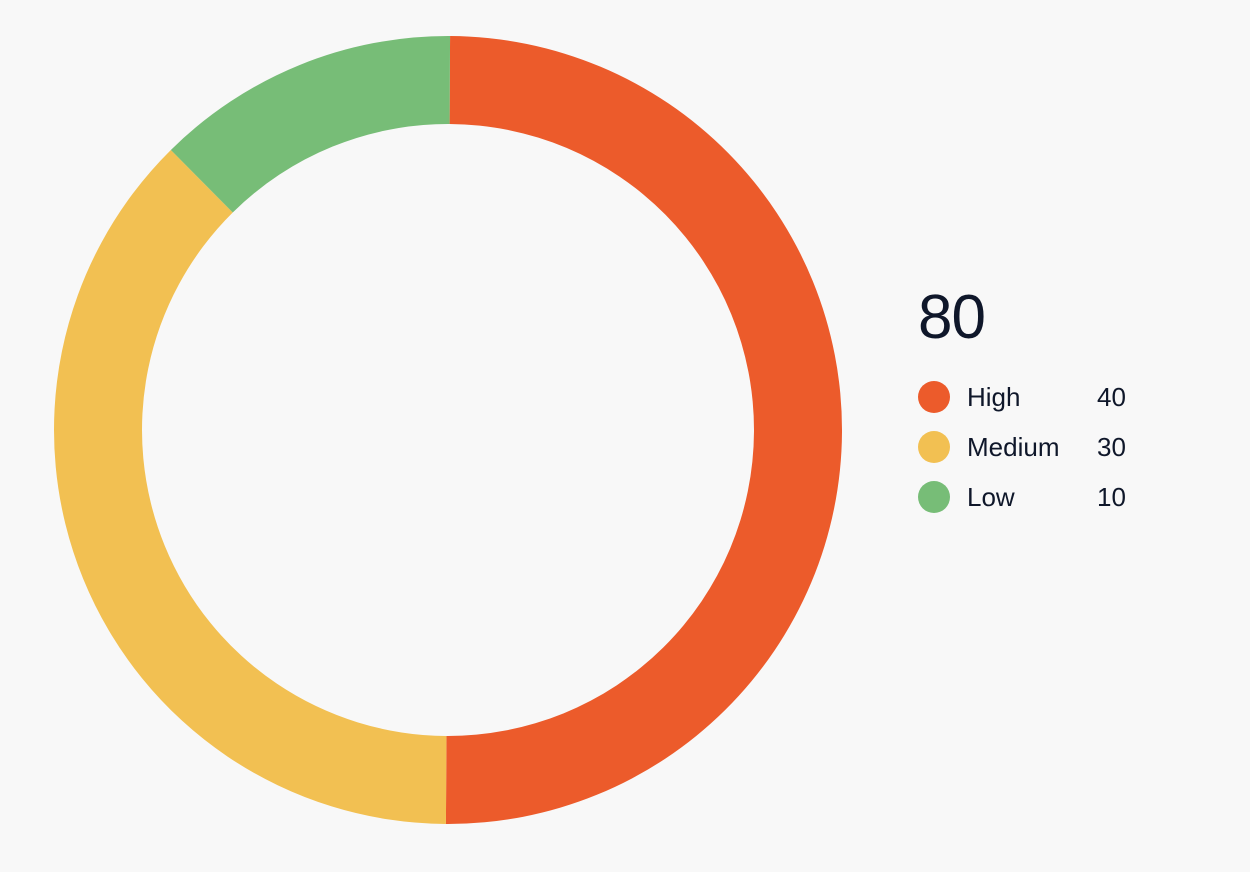 This screenshot has height=872, width=1250. I want to click on legend-item-high: High 40, so click(1048, 397).